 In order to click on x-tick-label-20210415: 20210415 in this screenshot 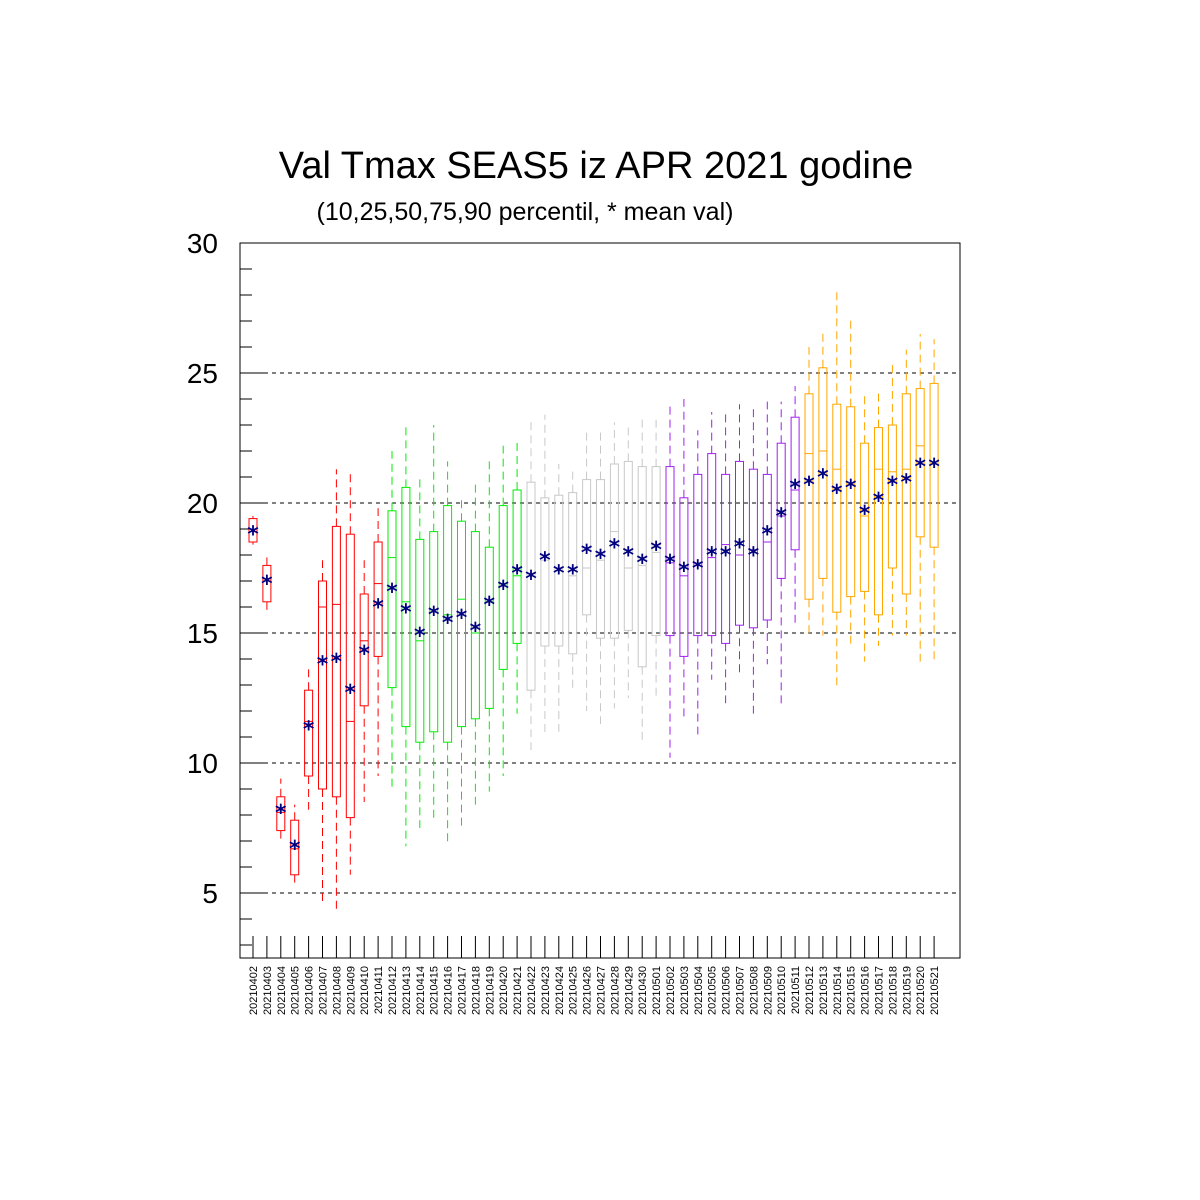, I will do `click(435, 990)`.